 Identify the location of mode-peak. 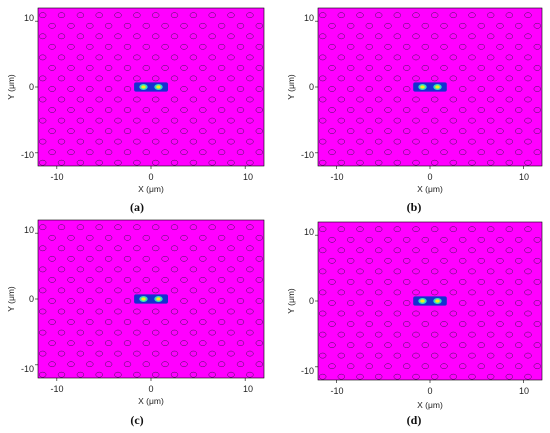
(437, 87).